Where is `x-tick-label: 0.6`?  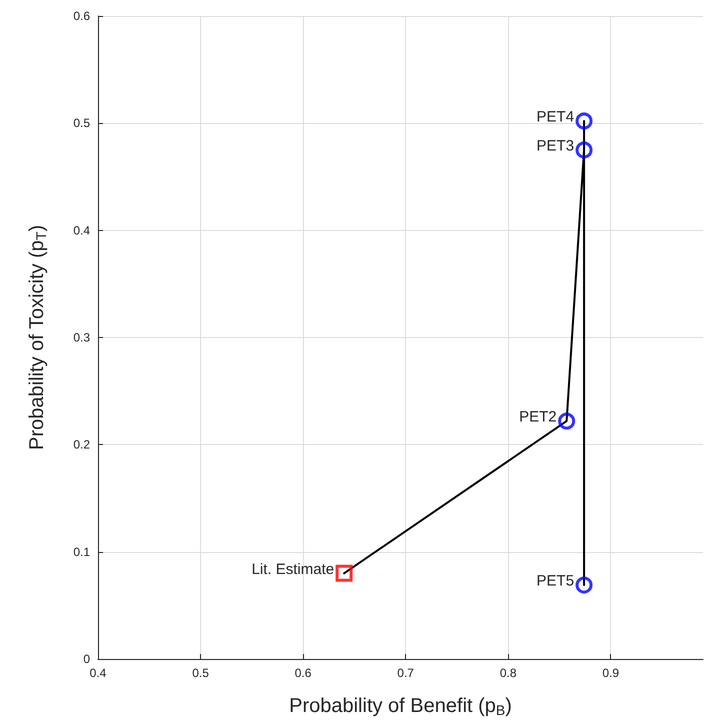
x-tick-label: 0.6 is located at coordinates (303, 673).